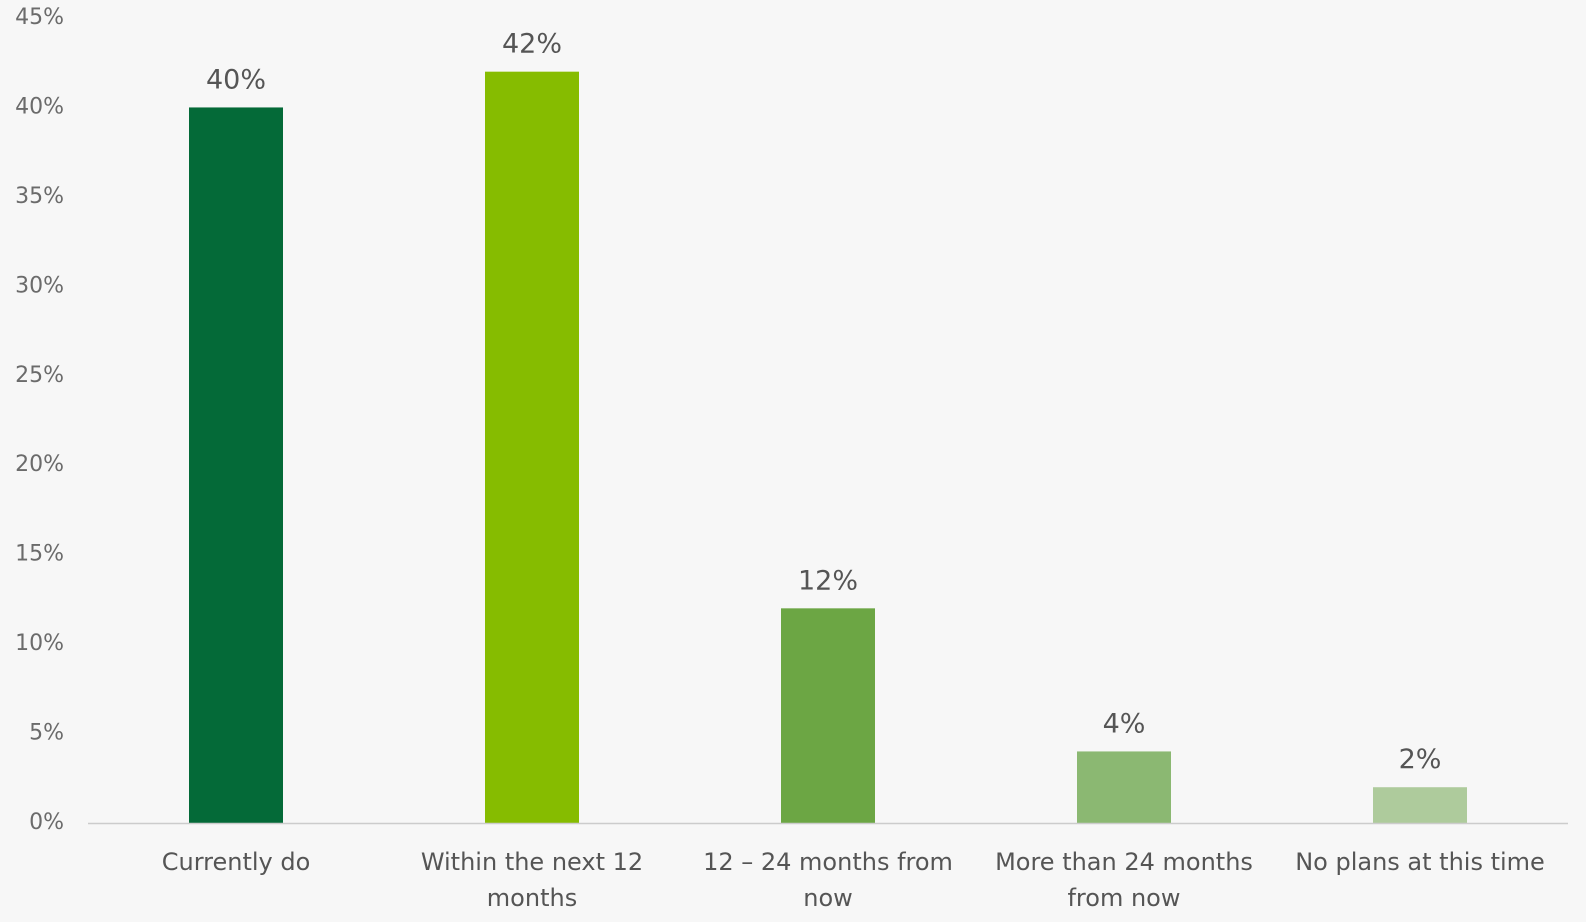 Image resolution: width=1586 pixels, height=922 pixels. Describe the element at coordinates (46, 822) in the screenshot. I see `y-tick-label: 0%` at that location.